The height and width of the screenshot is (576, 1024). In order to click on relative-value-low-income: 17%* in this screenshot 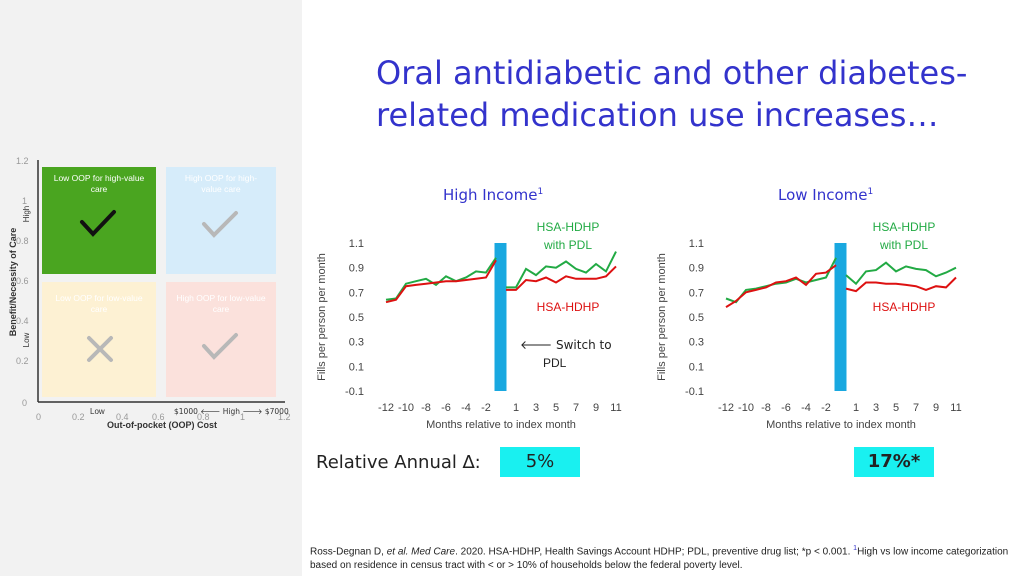, I will do `click(894, 462)`.